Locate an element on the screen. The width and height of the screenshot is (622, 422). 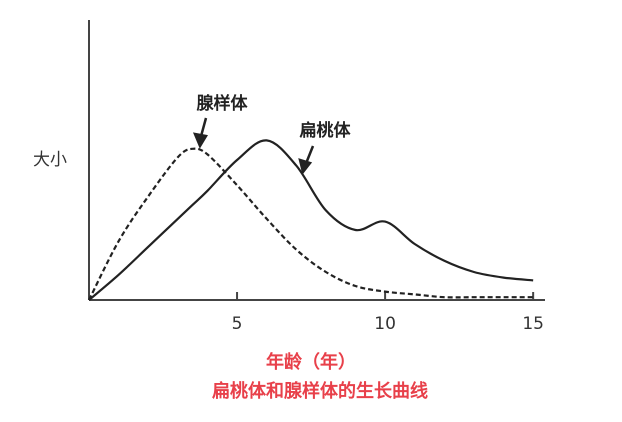
y-axis-label: 大小 is located at coordinates (50, 160).